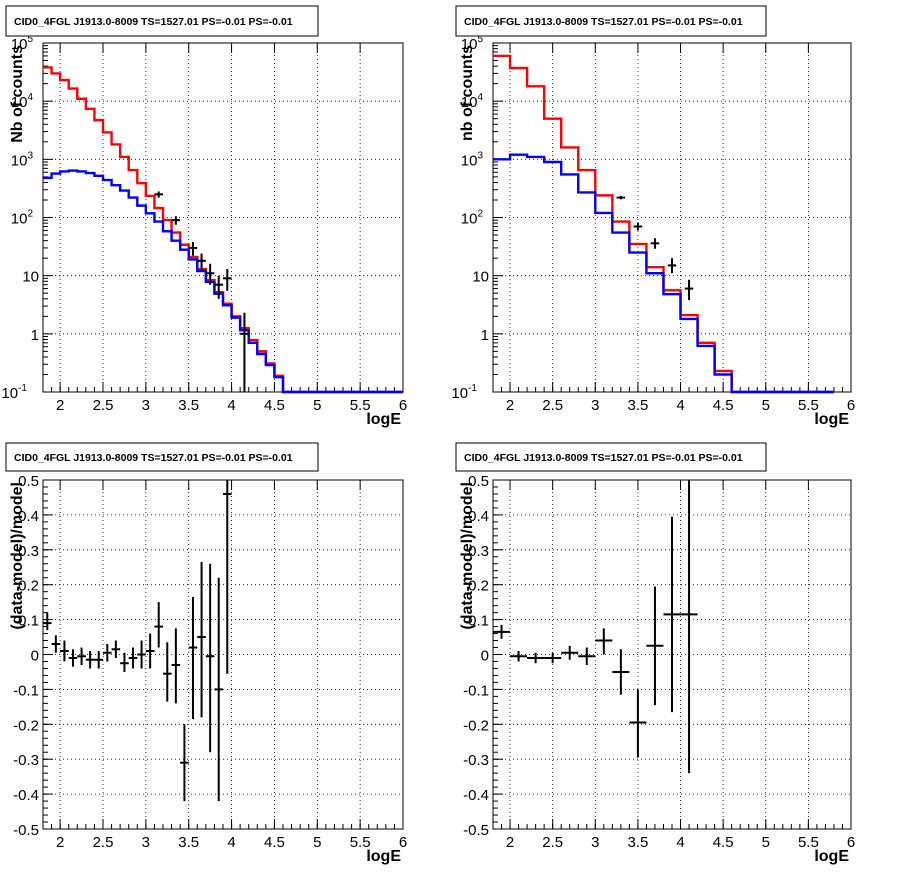 The width and height of the screenshot is (898, 875). I want to click on y-axis-label: nb of counts, so click(467, 93).